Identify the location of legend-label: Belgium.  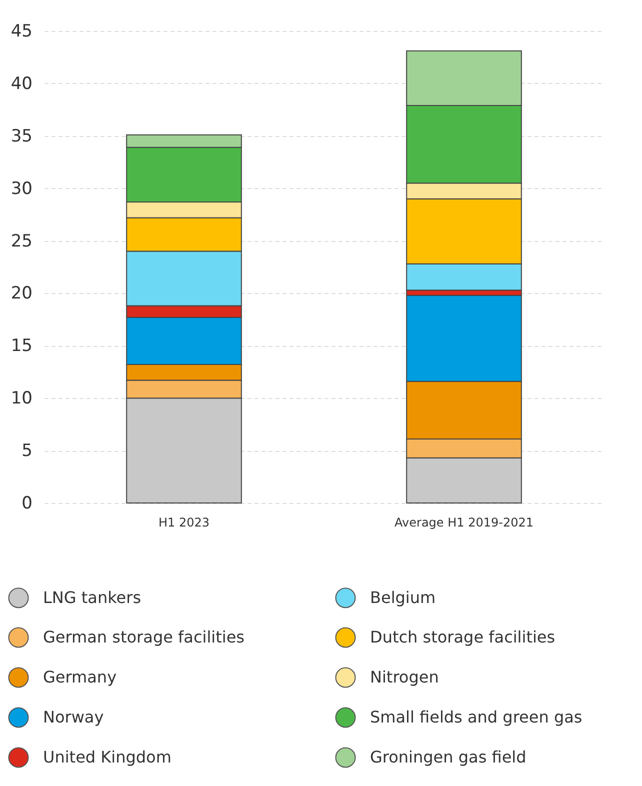
(403, 597).